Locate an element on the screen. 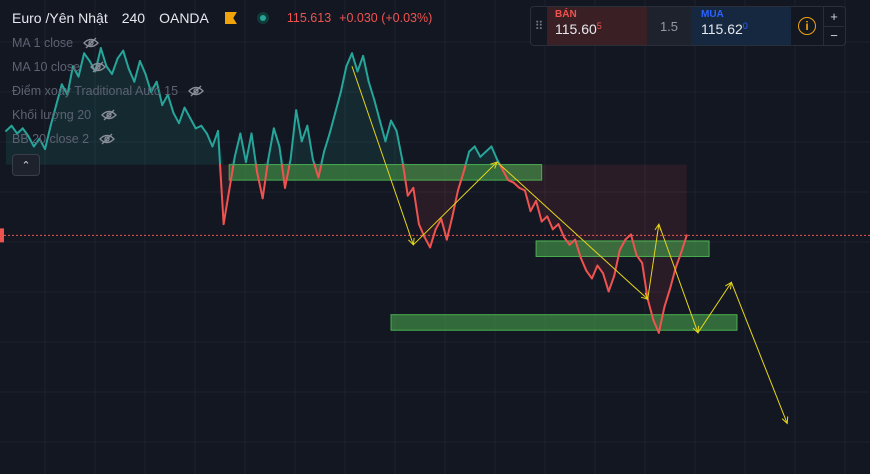 Image resolution: width=870 pixels, height=474 pixels. buy-button: MUA 115.620 is located at coordinates (741, 26).